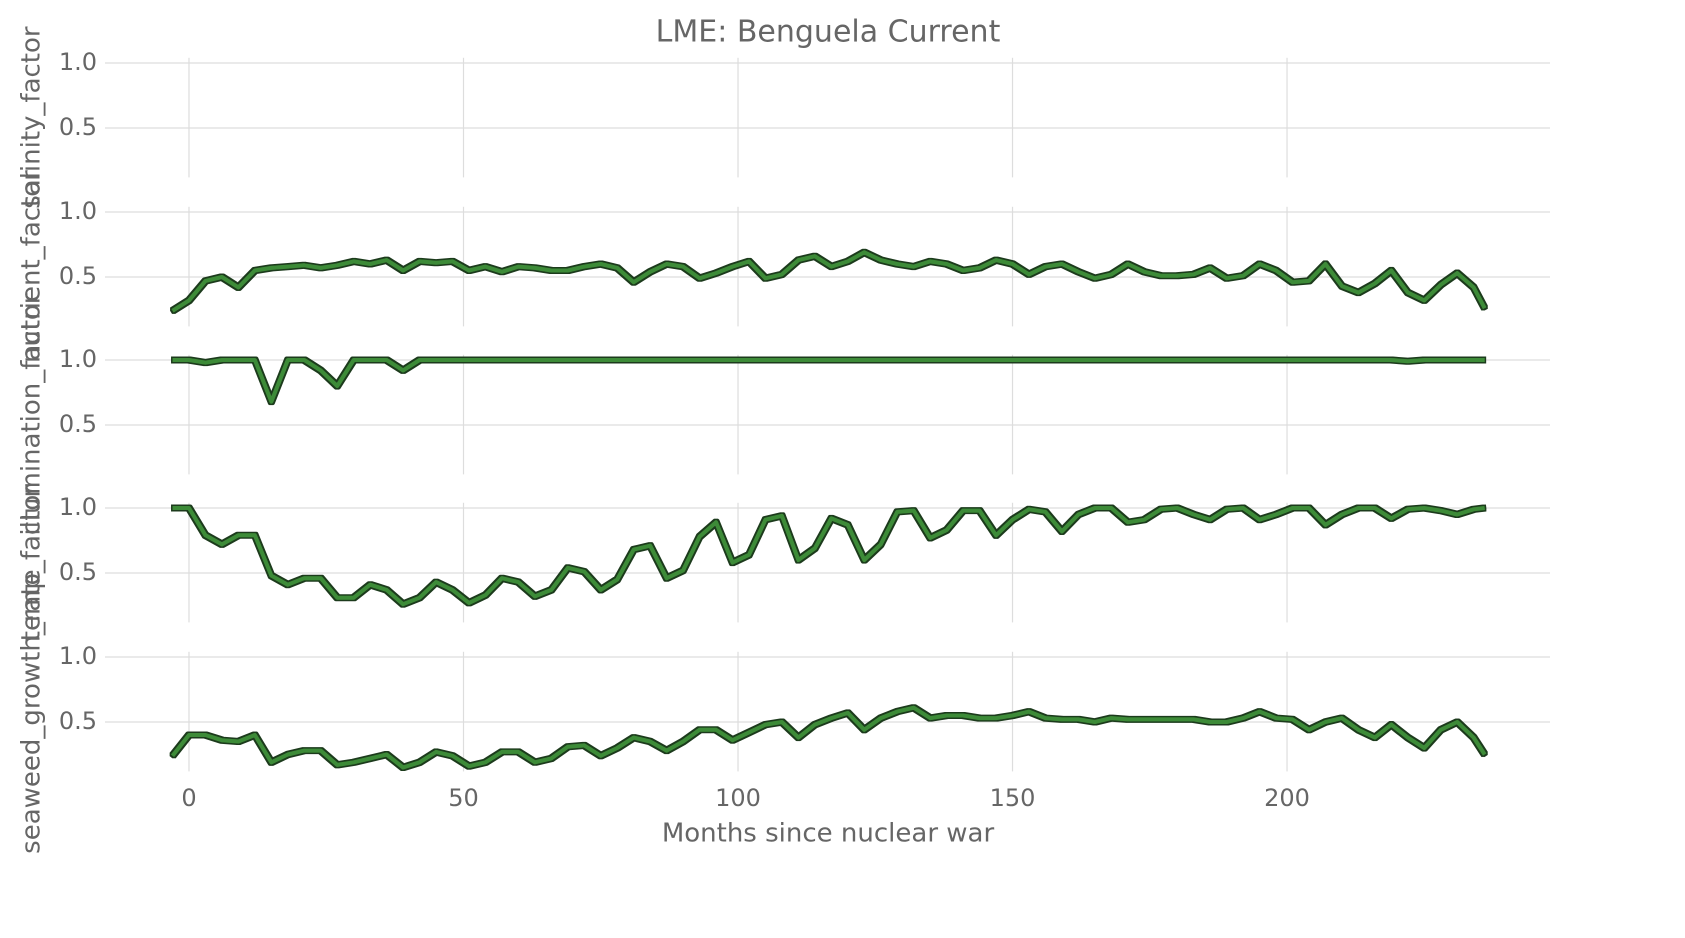 The width and height of the screenshot is (1685, 938). What do you see at coordinates (32, 563) in the screenshot?
I see `y-axis-label: temp_factor` at bounding box center [32, 563].